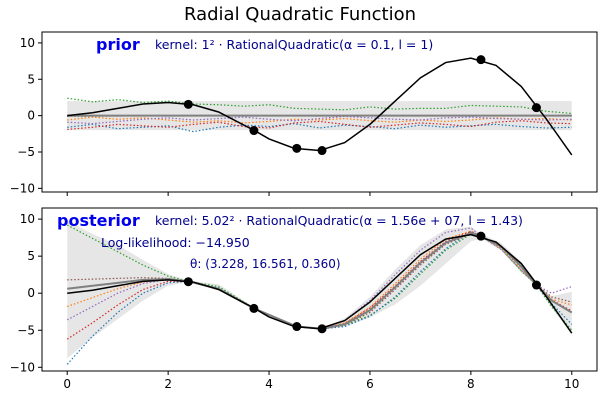 The height and width of the screenshot is (400, 600). I want to click on x-tick-label: 4, so click(269, 384).